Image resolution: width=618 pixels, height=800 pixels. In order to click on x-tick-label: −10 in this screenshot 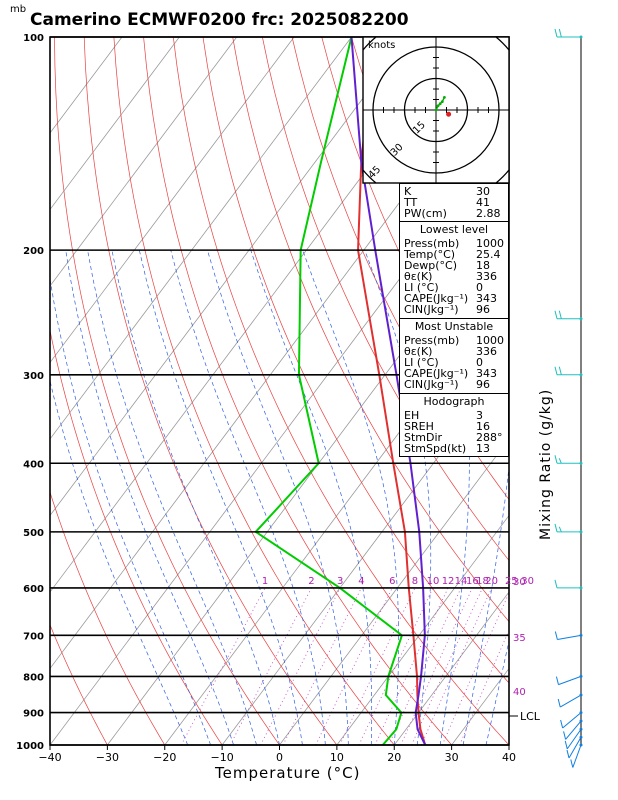, I will do `click(222, 757)`.